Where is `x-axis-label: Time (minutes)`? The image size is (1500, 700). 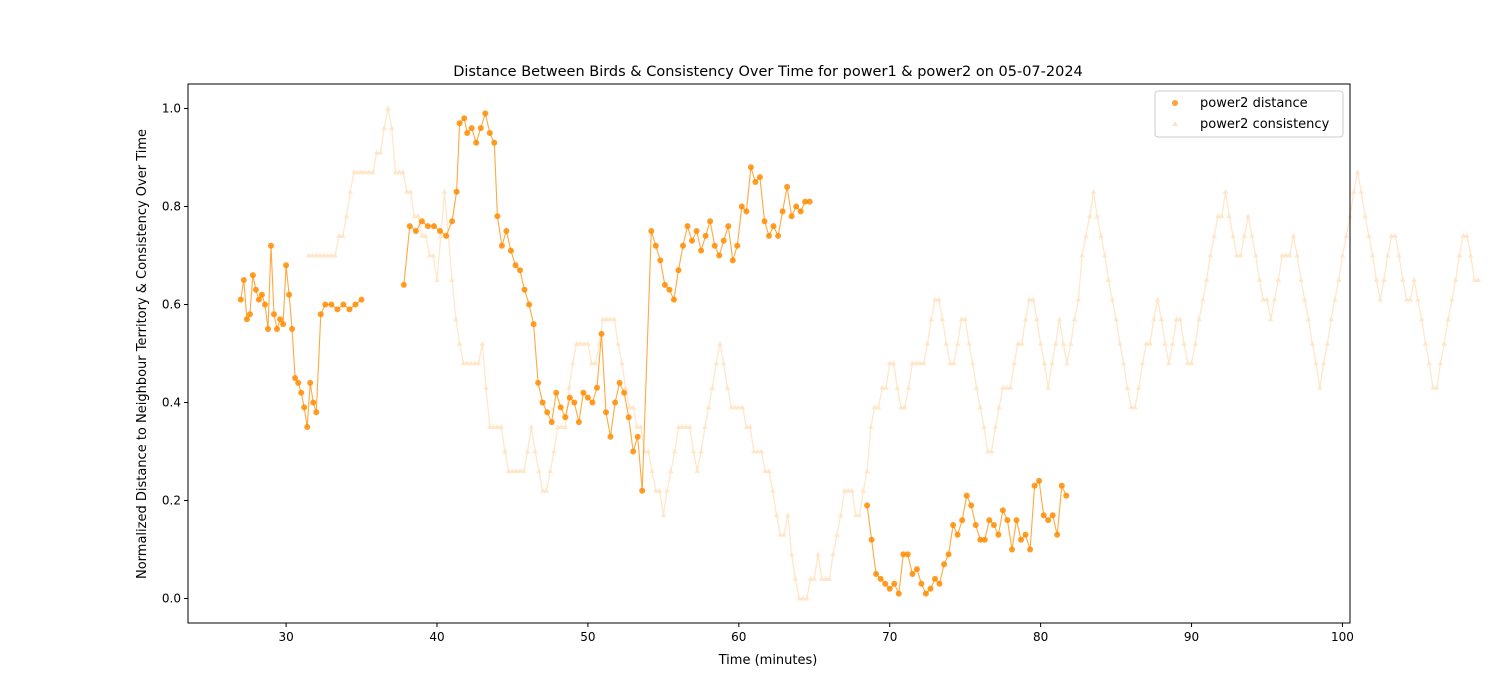
x-axis-label: Time (minutes) is located at coordinates (768, 660).